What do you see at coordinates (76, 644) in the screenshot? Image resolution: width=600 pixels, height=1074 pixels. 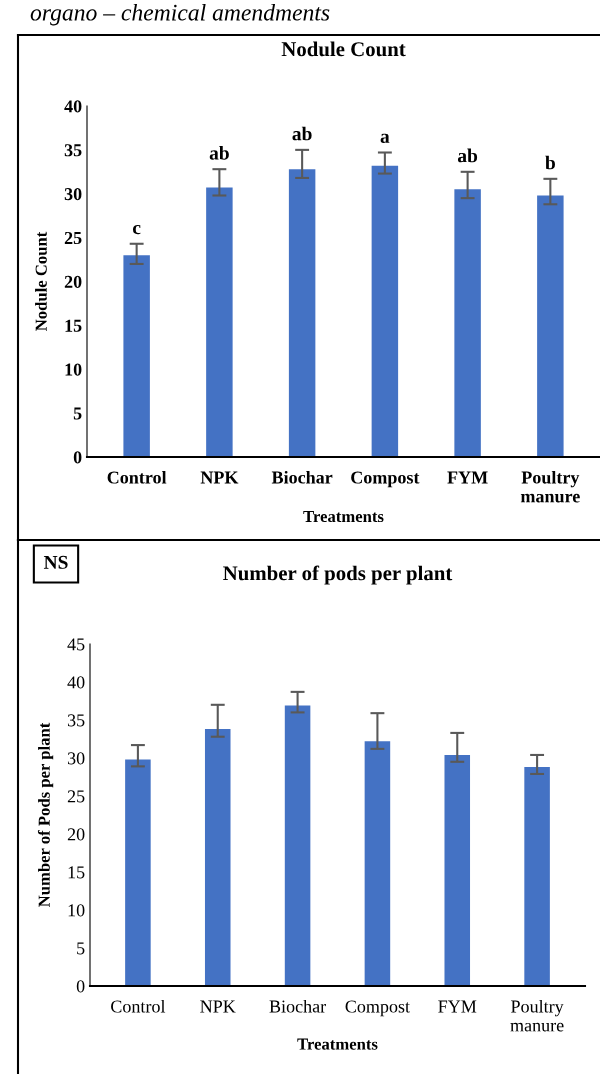 I see `y-tick-label: 45` at bounding box center [76, 644].